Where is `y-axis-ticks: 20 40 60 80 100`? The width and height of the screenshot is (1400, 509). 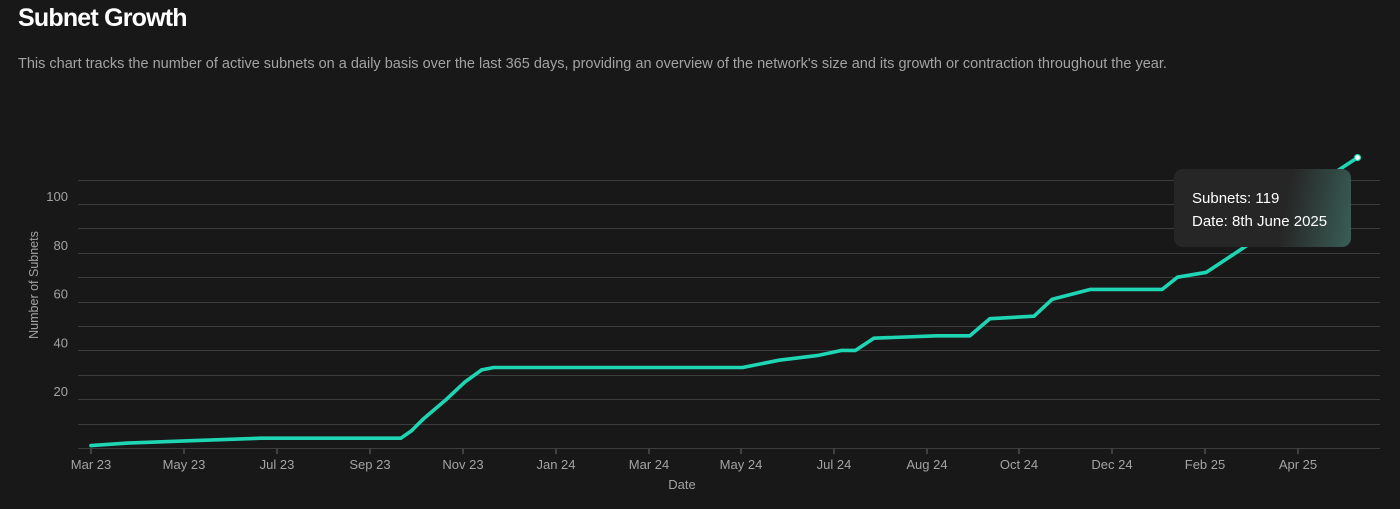 y-axis-ticks: 20 40 60 80 100 is located at coordinates (57, 294).